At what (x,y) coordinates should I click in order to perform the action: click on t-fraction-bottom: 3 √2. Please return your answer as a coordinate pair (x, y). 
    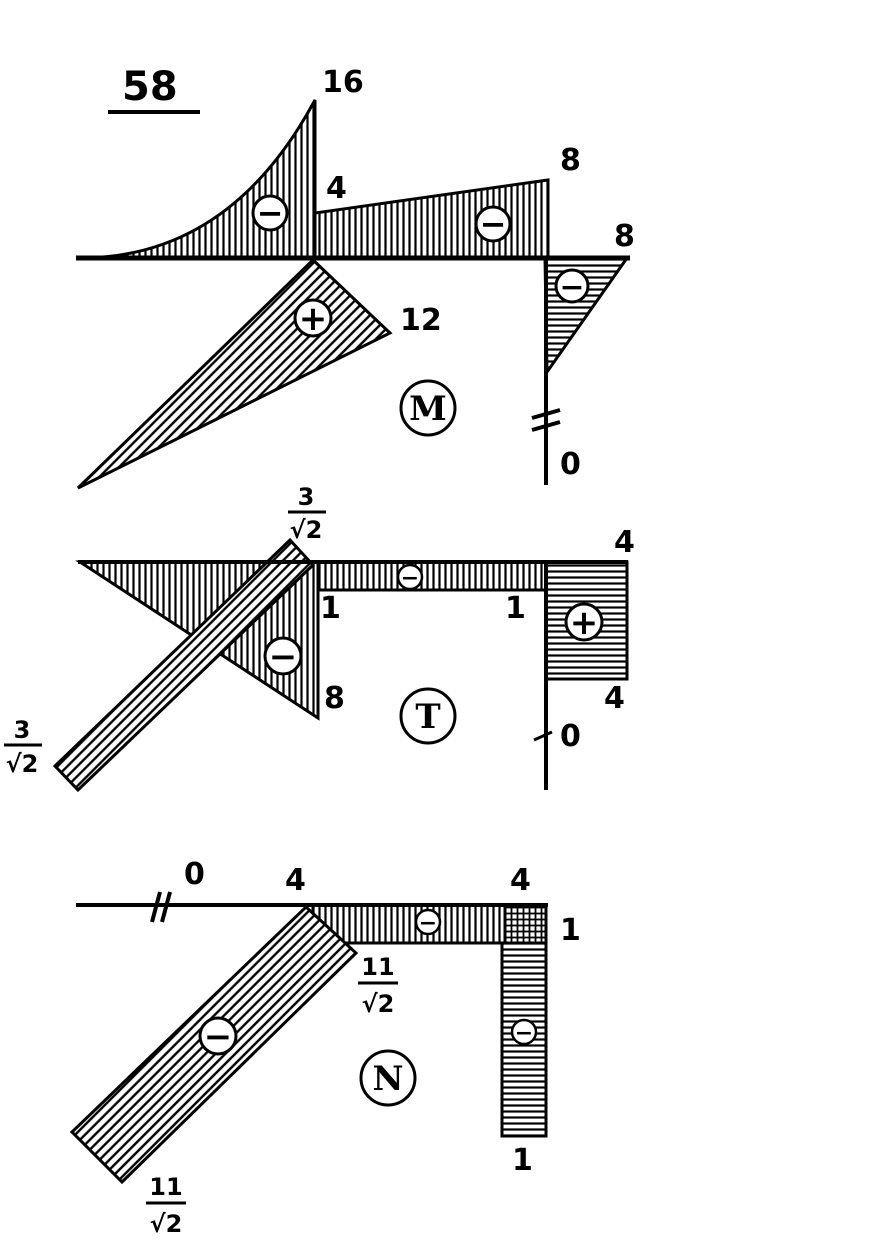
    Looking at the image, I should click on (23, 747).